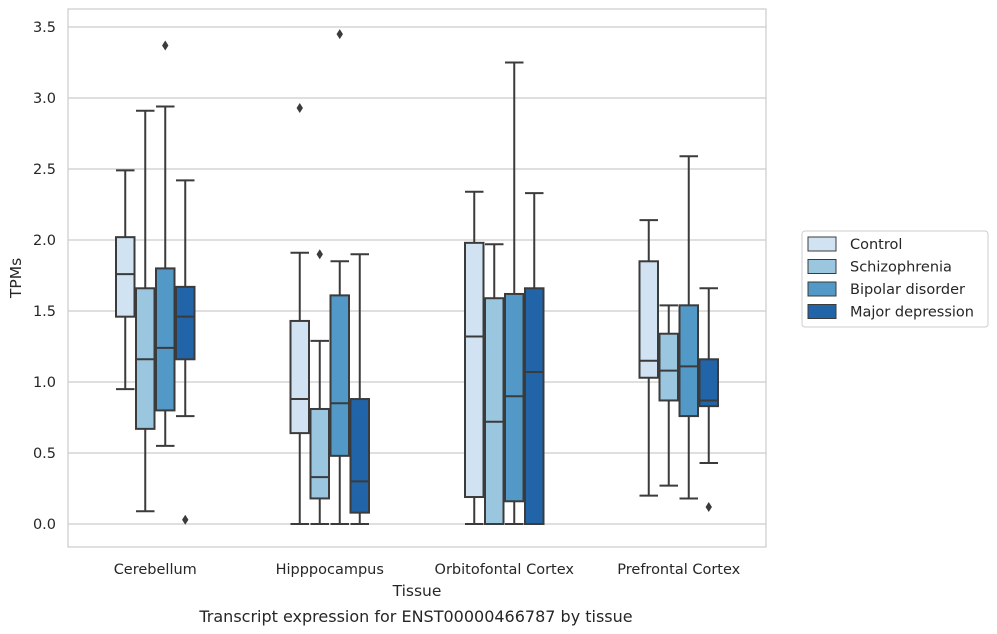 The height and width of the screenshot is (634, 997). I want to click on y-tick-label: 3.5, so click(44, 28).